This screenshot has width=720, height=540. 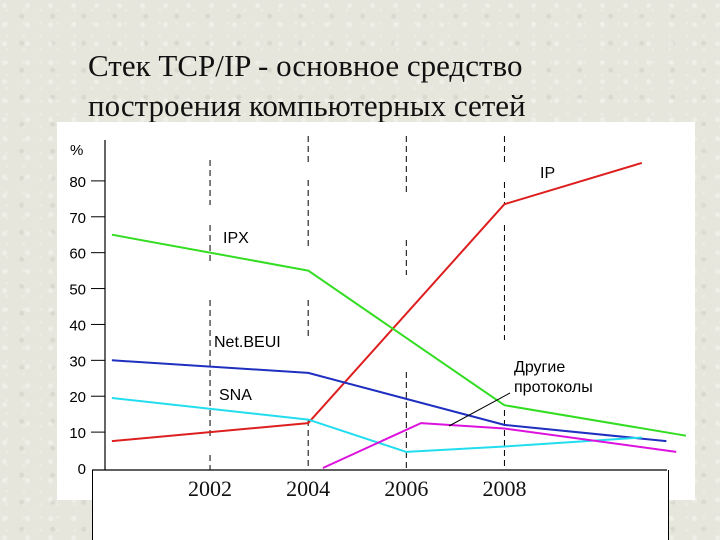 I want to click on y-tick-label: 70, so click(x=77, y=218).